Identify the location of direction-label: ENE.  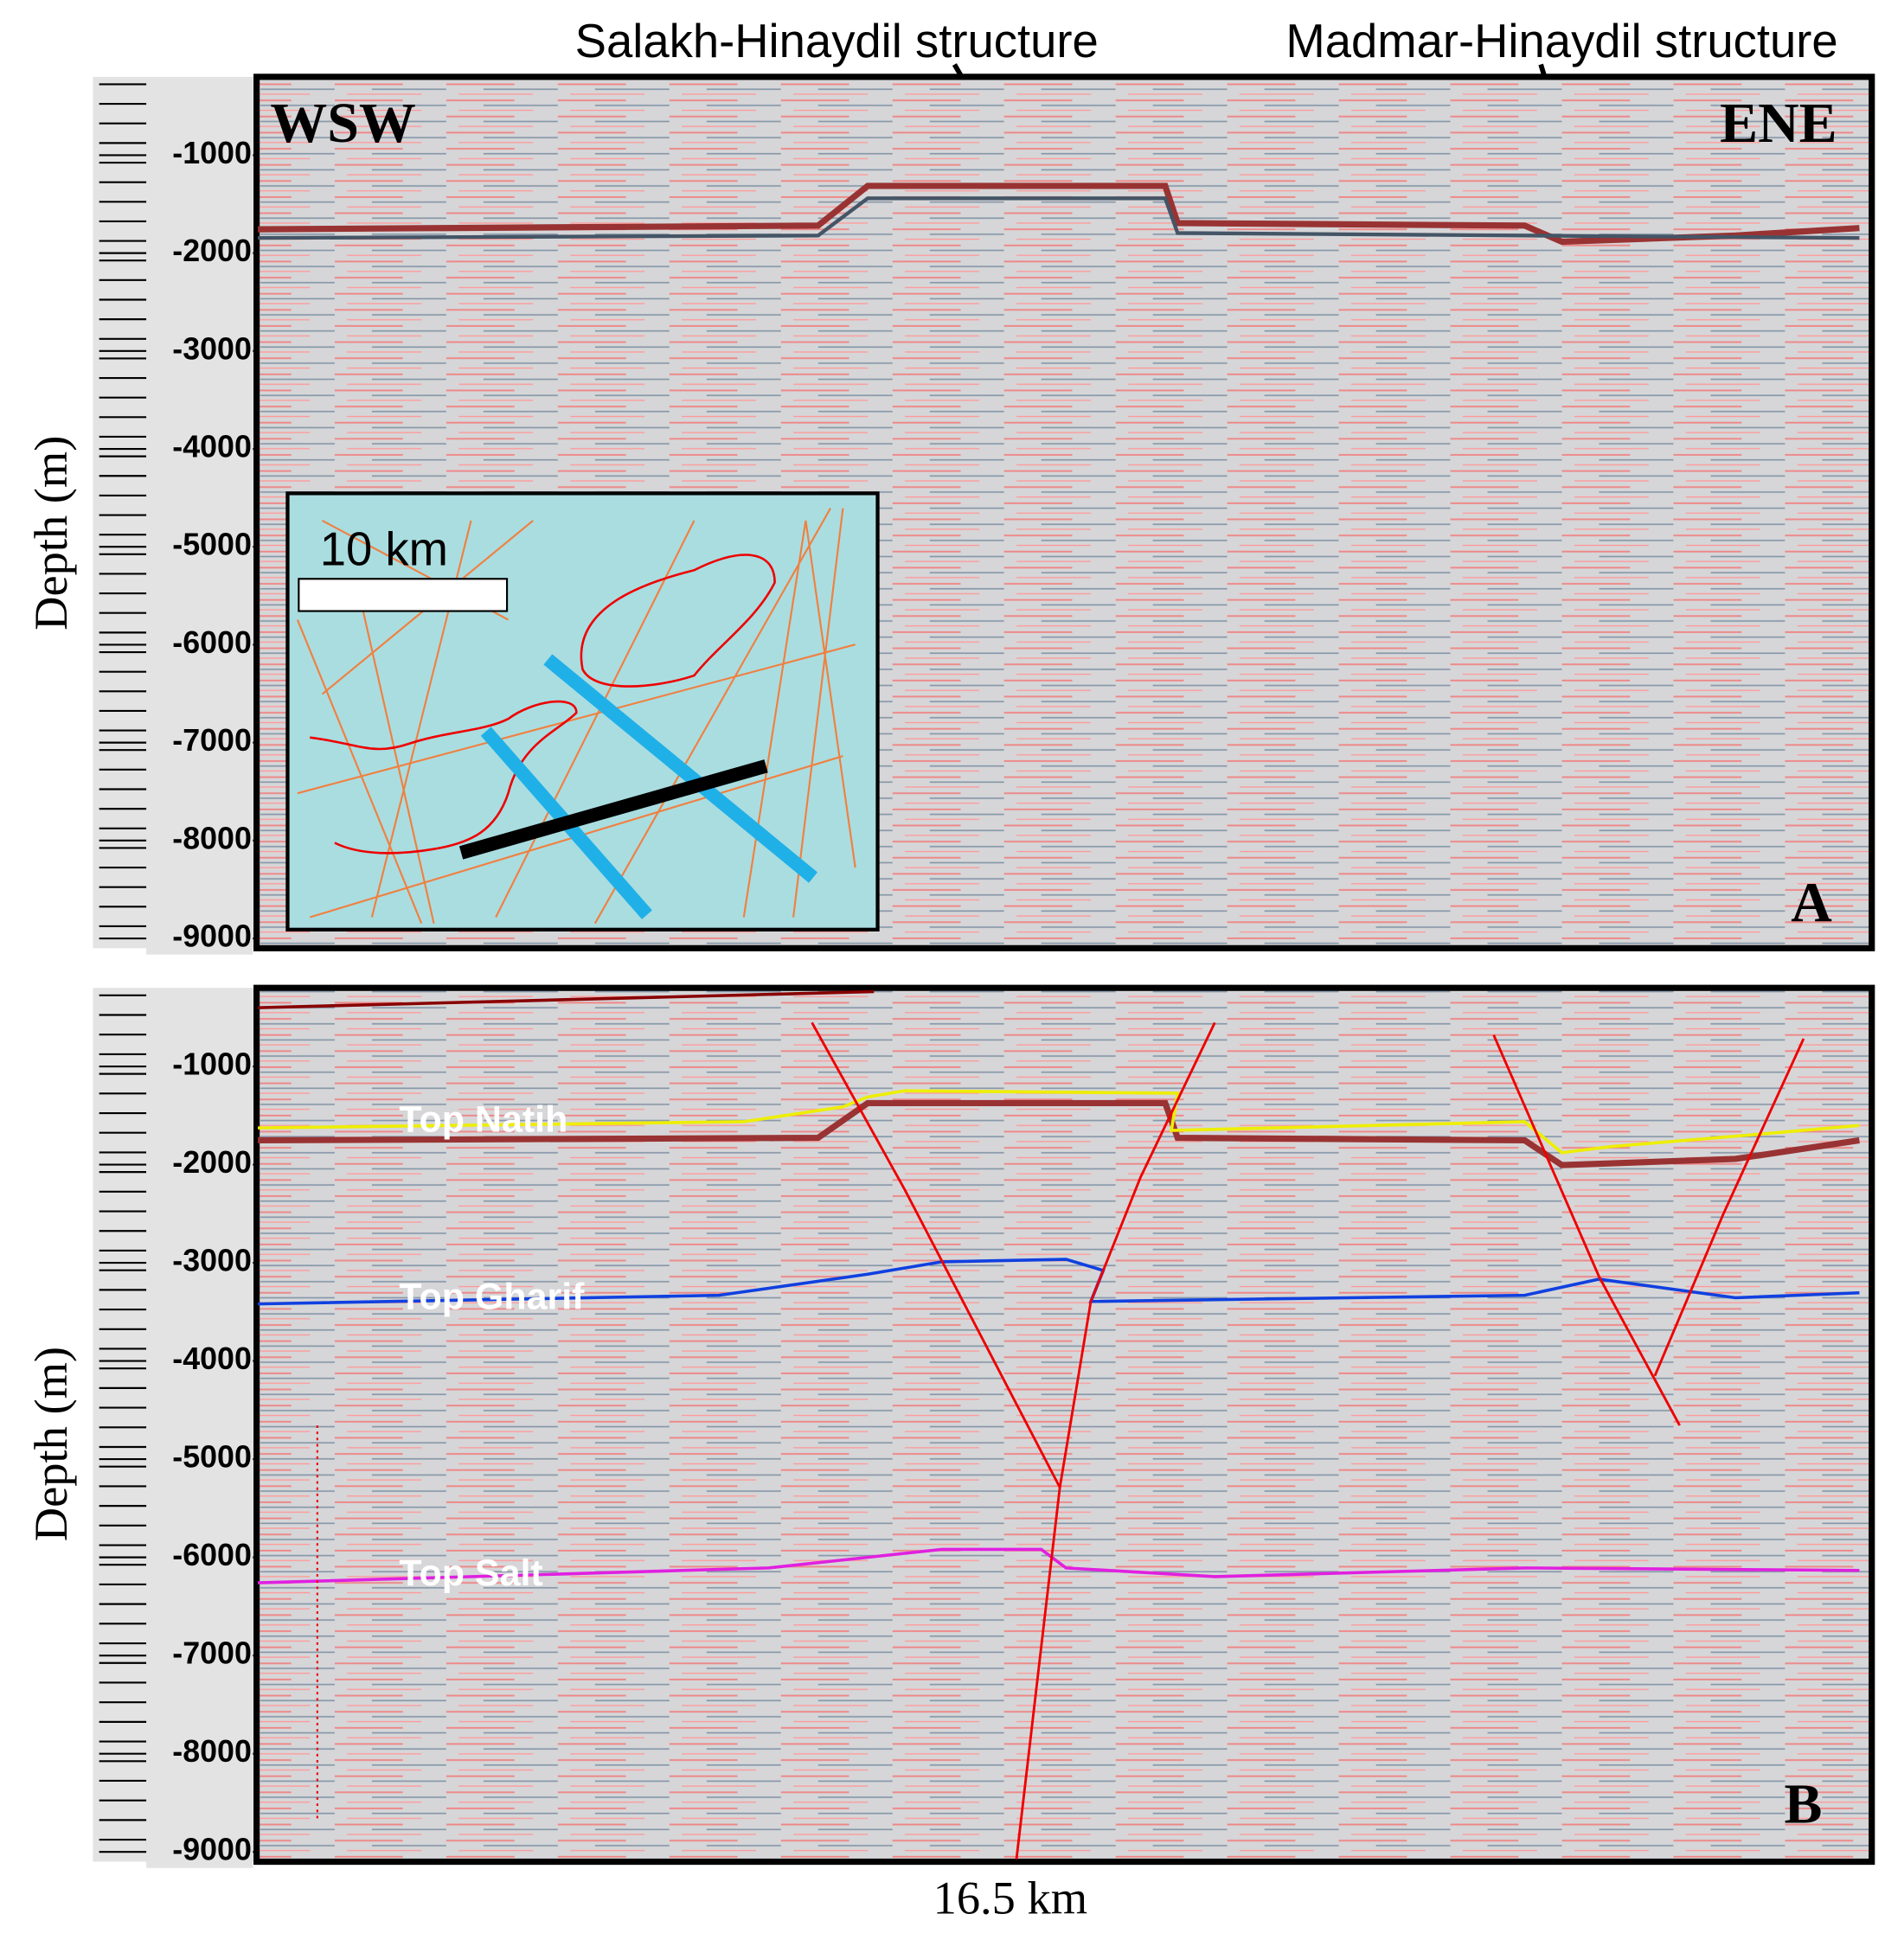
(1778, 124).